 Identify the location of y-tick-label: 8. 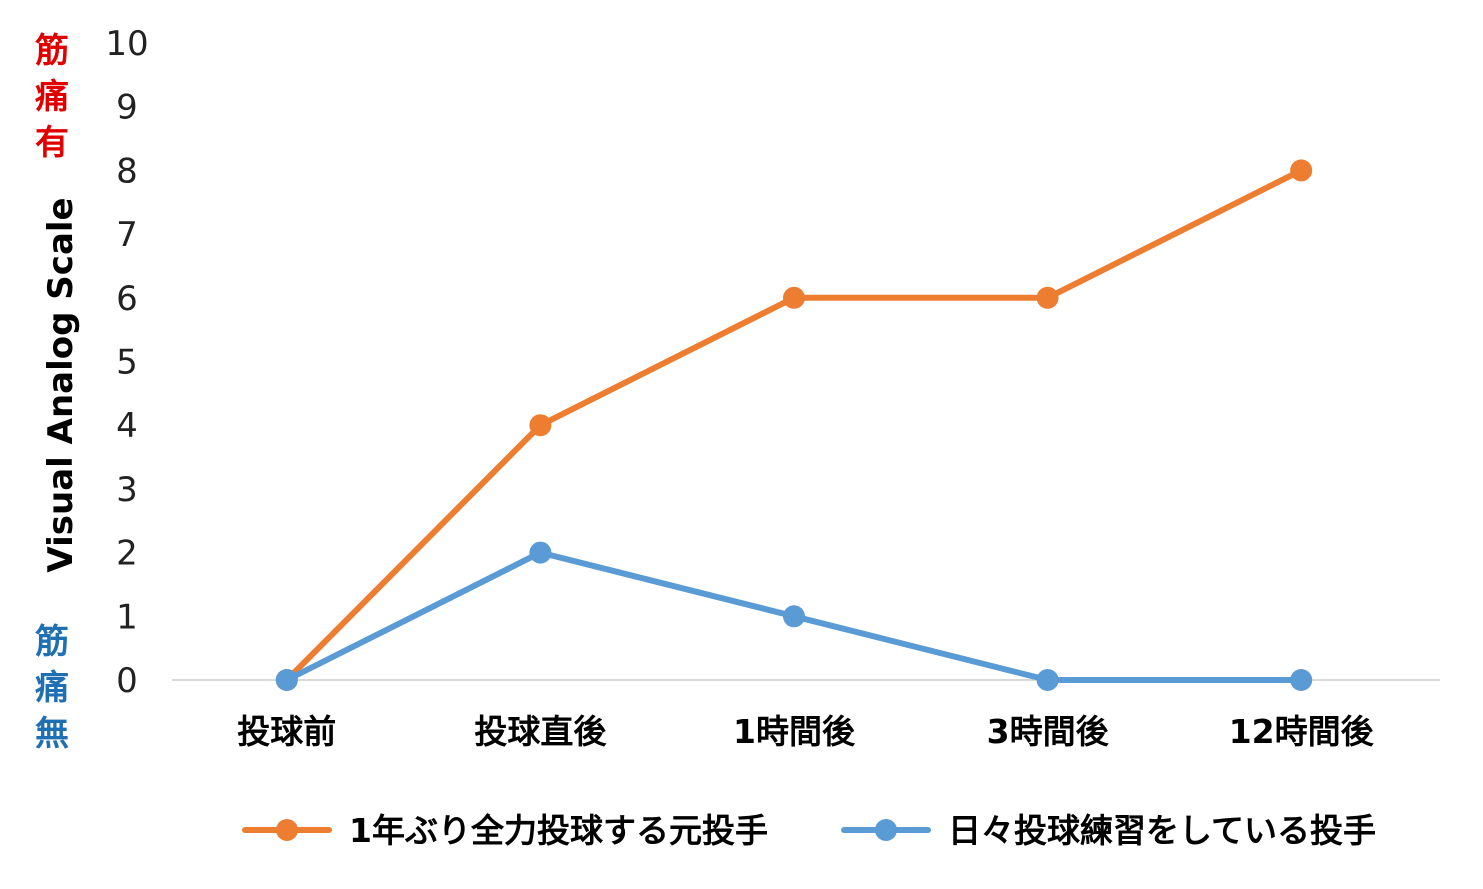
(127, 171).